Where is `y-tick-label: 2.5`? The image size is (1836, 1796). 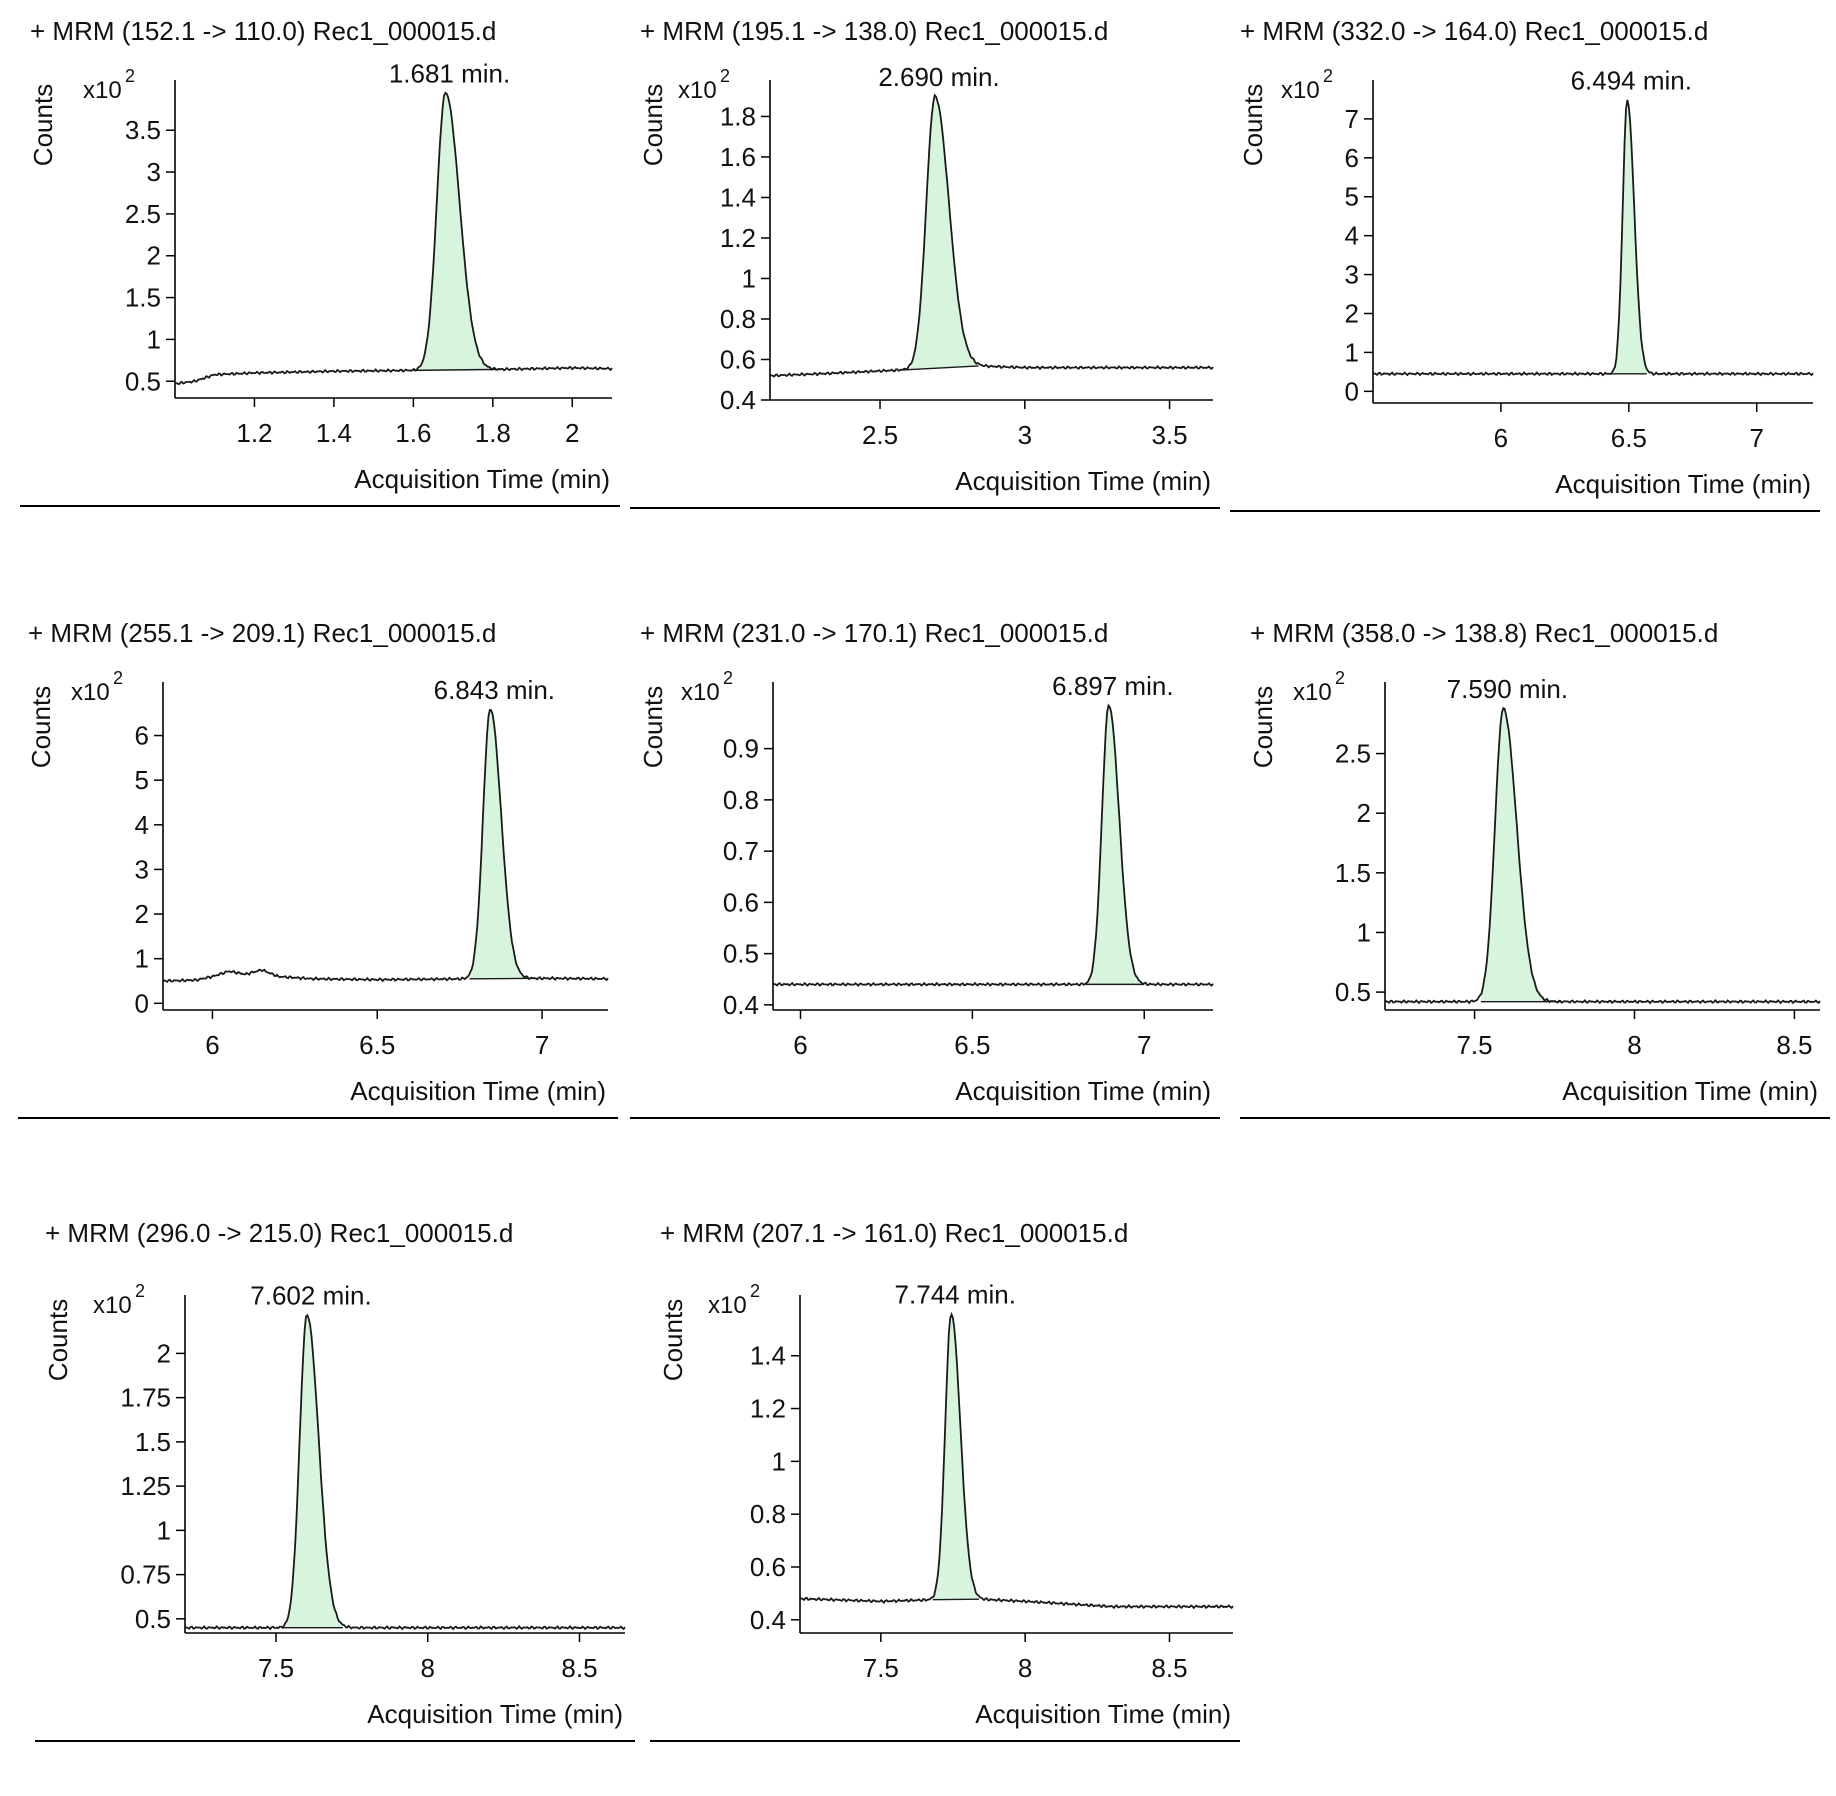
y-tick-label: 2.5 is located at coordinates (143, 214).